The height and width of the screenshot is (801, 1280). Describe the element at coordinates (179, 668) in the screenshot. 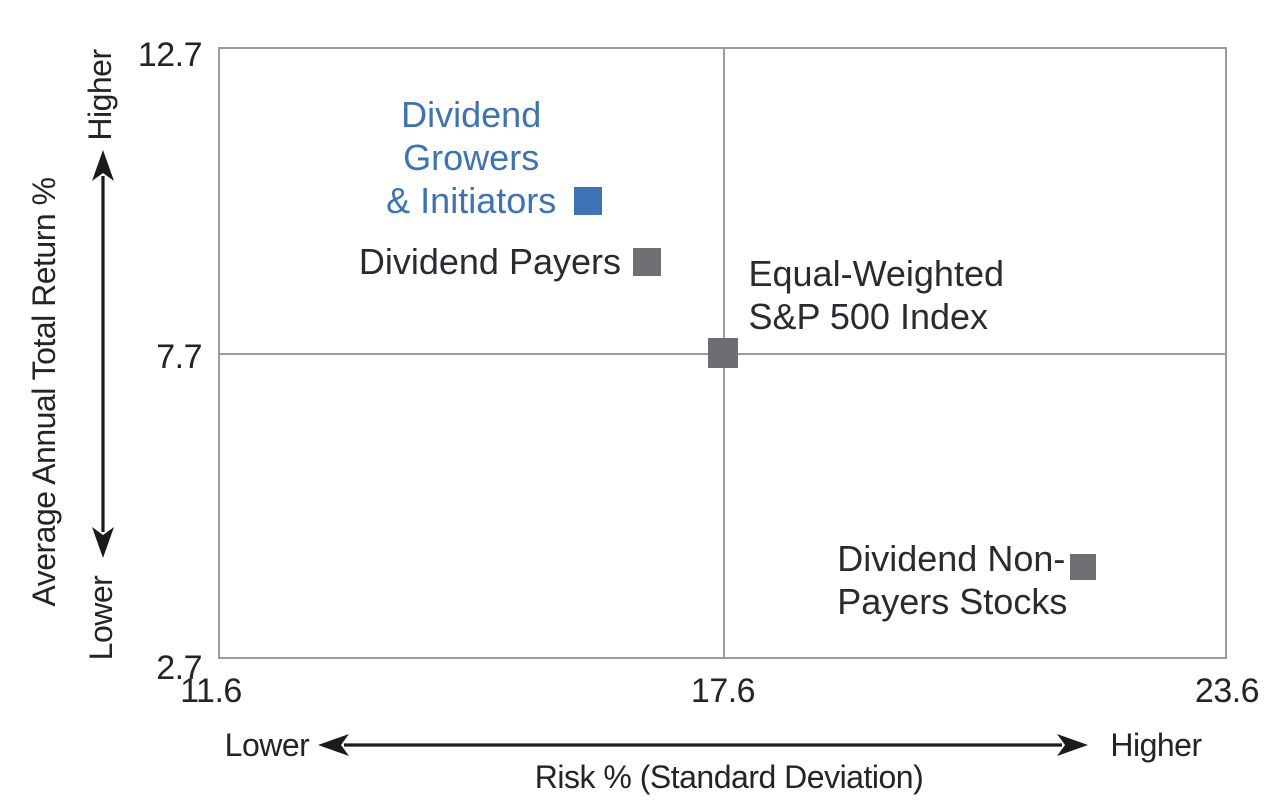

I see `y-tick-2-7: 2.7` at that location.